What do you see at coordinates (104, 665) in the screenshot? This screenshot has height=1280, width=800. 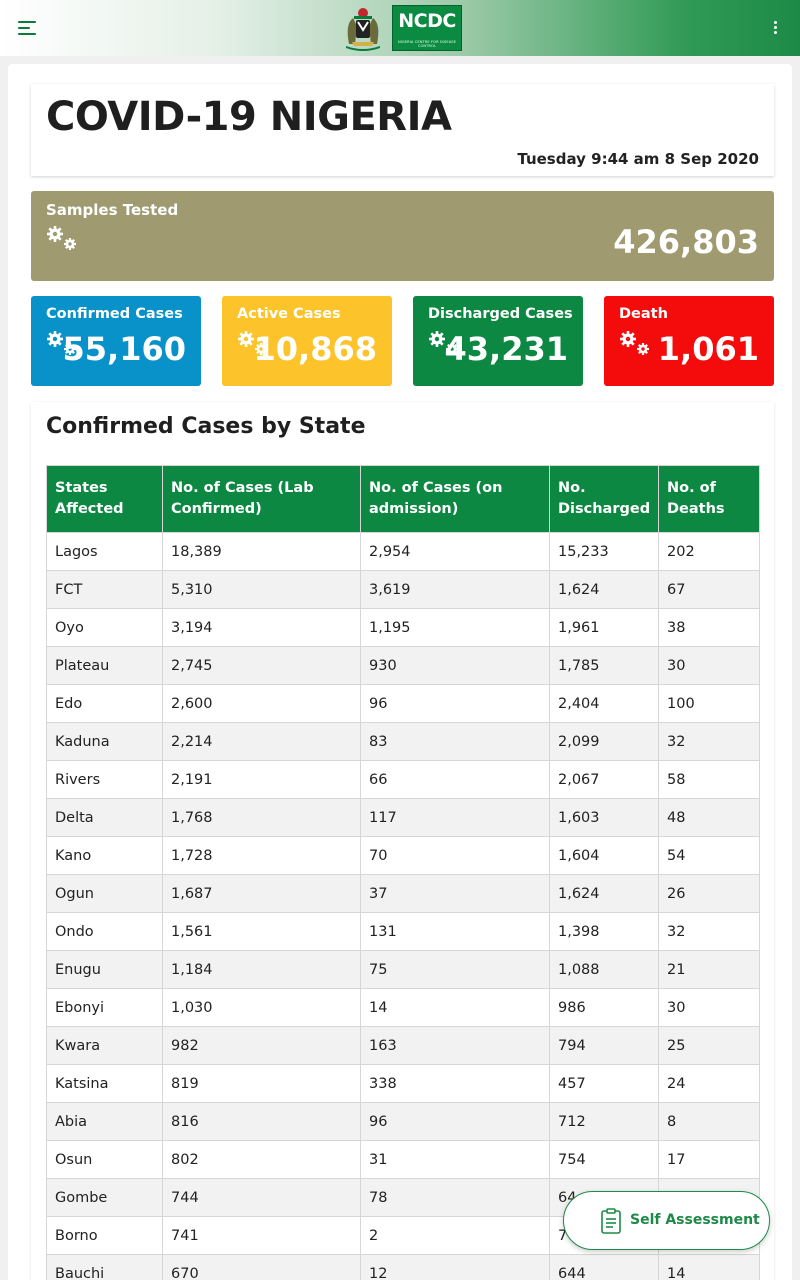 I see `table-cell: Plateau` at bounding box center [104, 665].